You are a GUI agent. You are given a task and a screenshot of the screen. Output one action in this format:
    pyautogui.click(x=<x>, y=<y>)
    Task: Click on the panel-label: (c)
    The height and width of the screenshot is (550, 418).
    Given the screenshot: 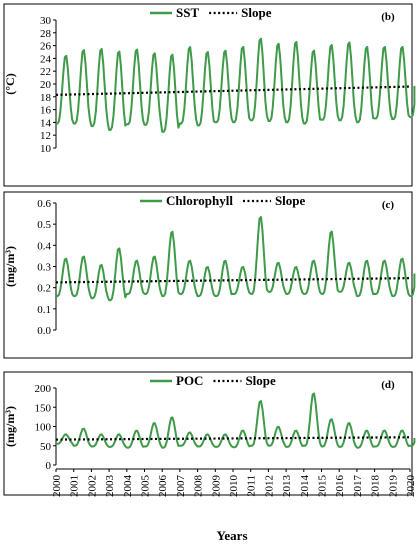 What is the action you would take?
    pyautogui.click(x=388, y=205)
    